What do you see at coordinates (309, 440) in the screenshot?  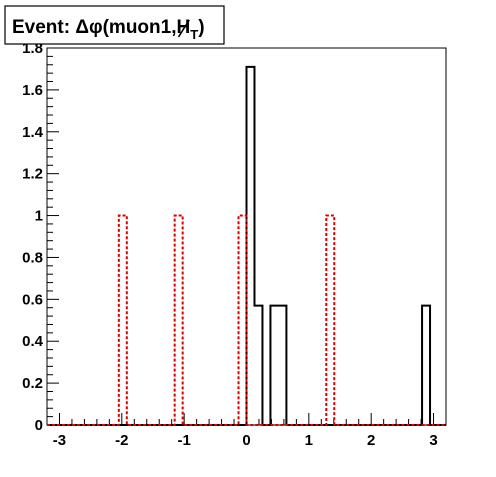 I see `x-tick-label: 1` at bounding box center [309, 440].